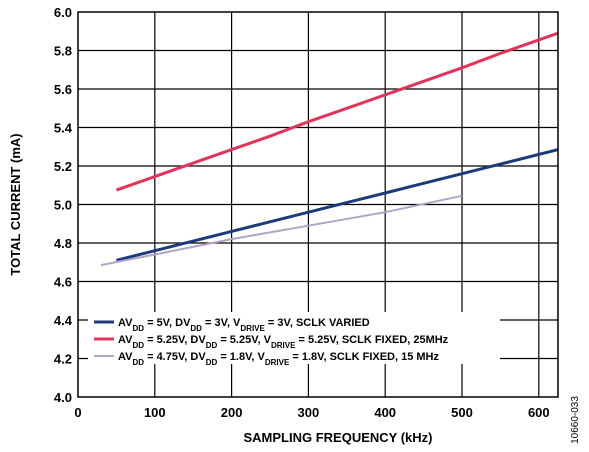 The height and width of the screenshot is (452, 589). I want to click on legend-background, so click(294, 338).